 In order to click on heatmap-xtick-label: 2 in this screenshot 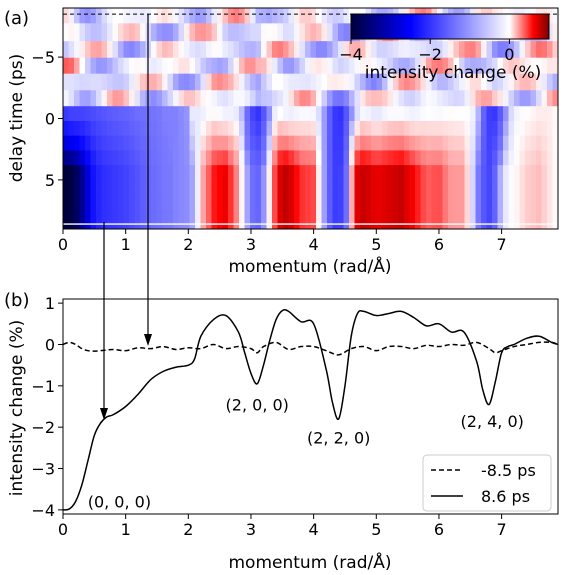, I will do `click(188, 244)`.